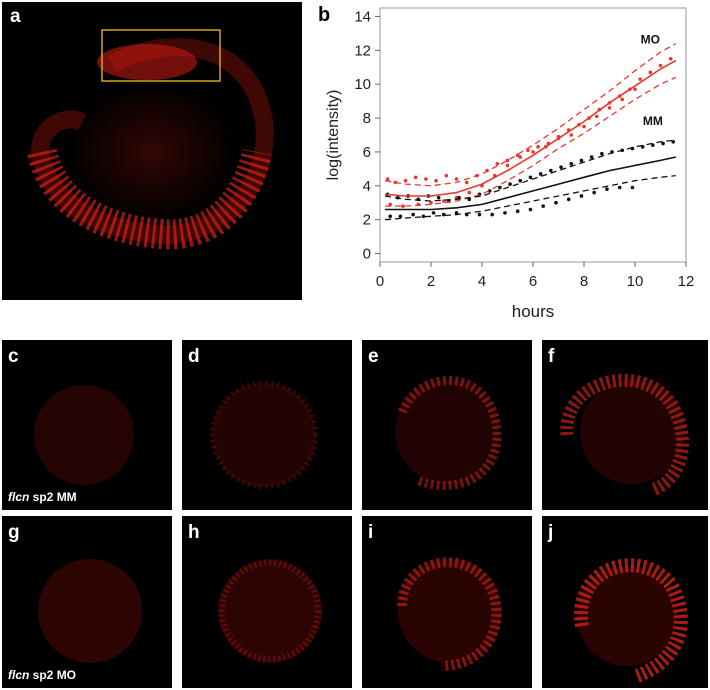  I want to click on y-tick-label: 8, so click(367, 118).